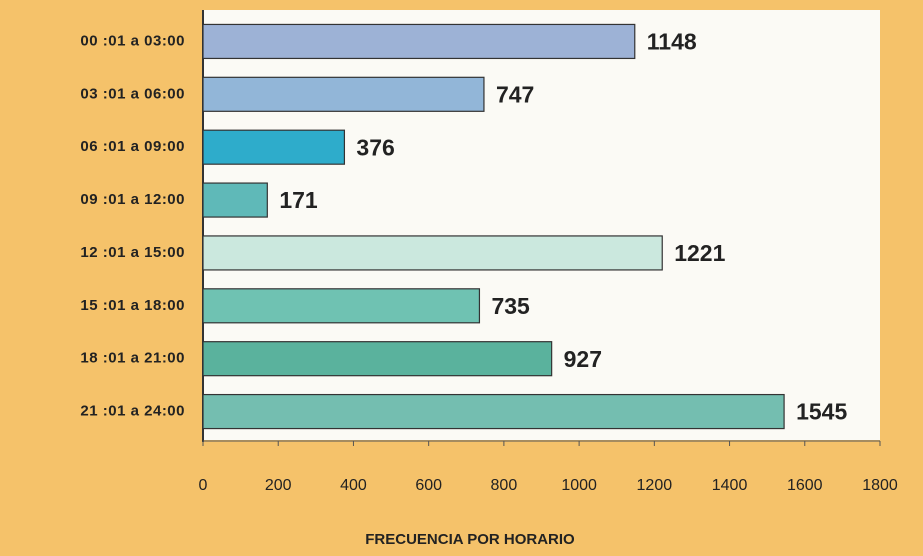  Describe the element at coordinates (132, 305) in the screenshot. I see `y-tick-label: 15 :01 a 18:00` at that location.